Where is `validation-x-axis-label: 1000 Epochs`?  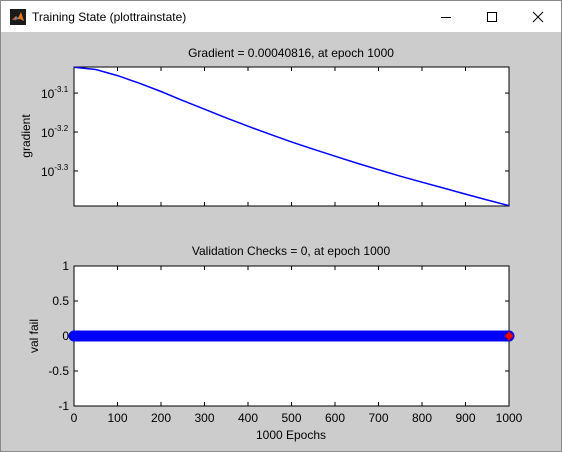 validation-x-axis-label: 1000 Epochs is located at coordinates (291, 435).